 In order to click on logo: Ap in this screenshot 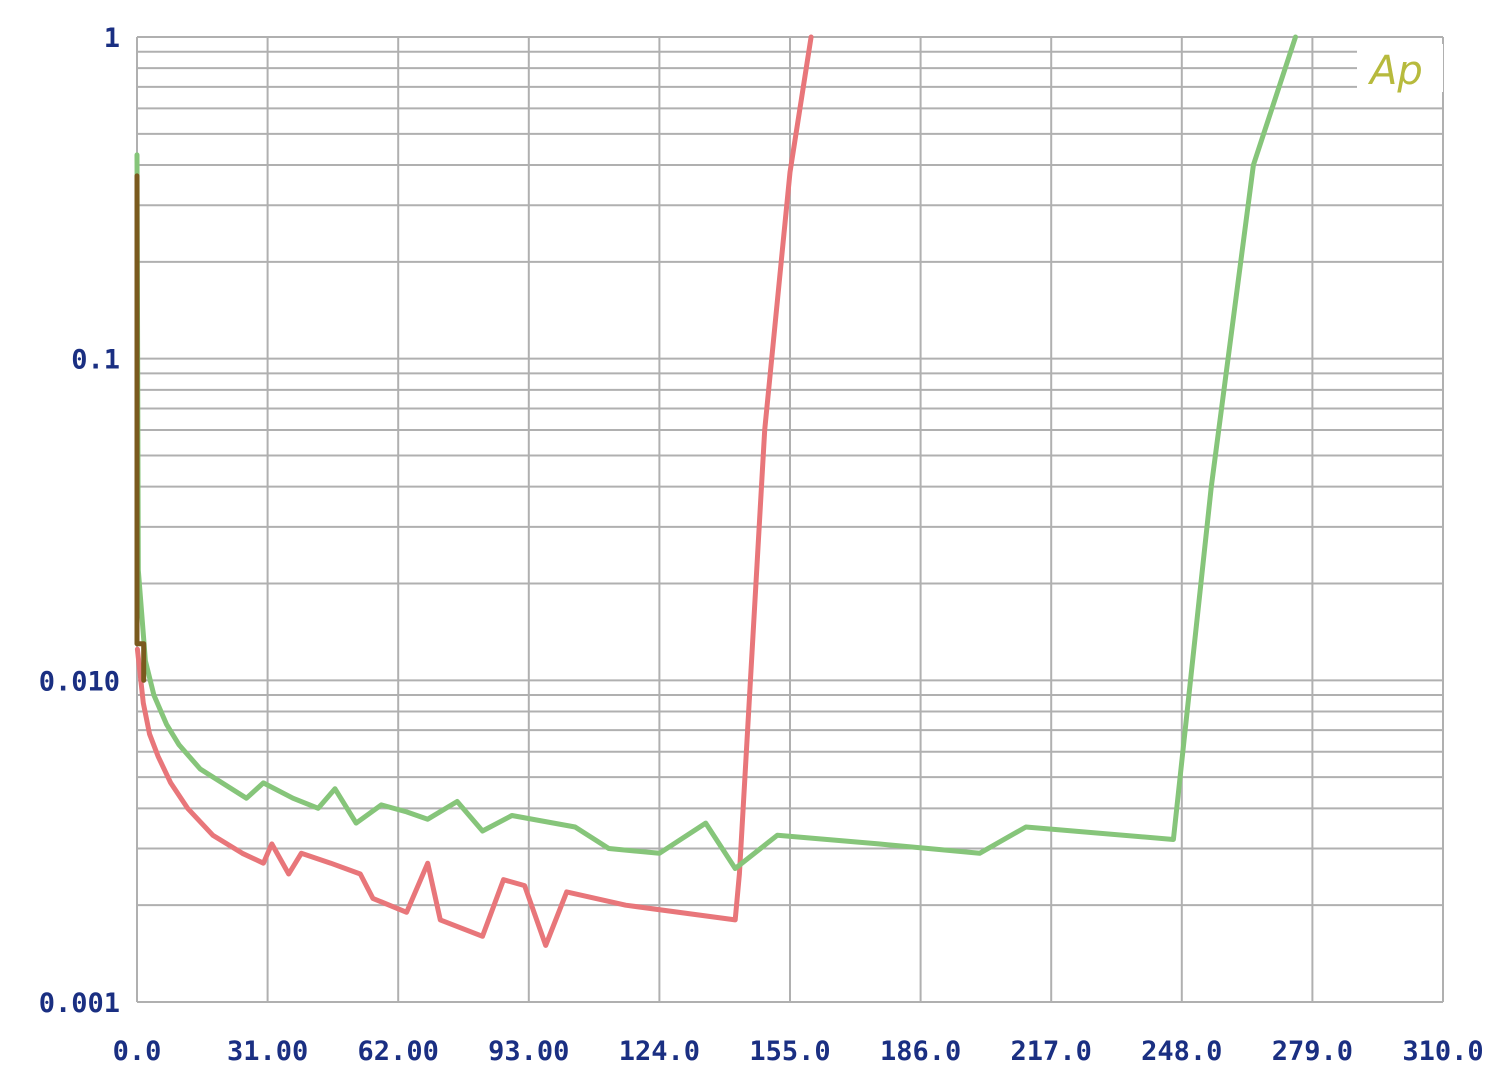, I will do `click(1395, 71)`.